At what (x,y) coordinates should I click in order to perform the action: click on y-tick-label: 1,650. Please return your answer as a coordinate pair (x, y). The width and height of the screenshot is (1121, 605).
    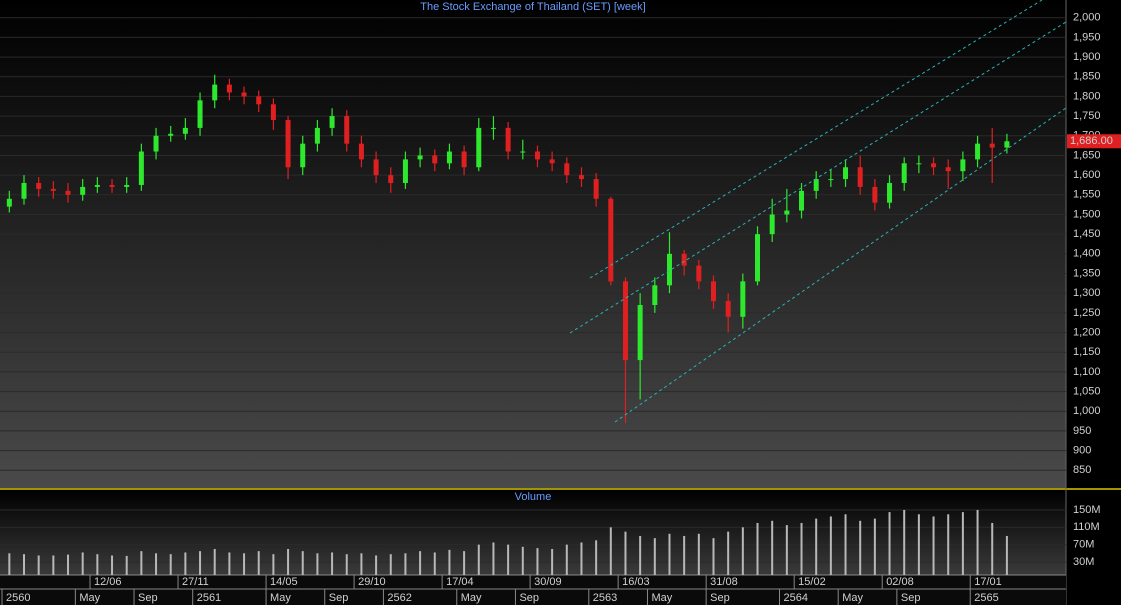
    Looking at the image, I should click on (1087, 155).